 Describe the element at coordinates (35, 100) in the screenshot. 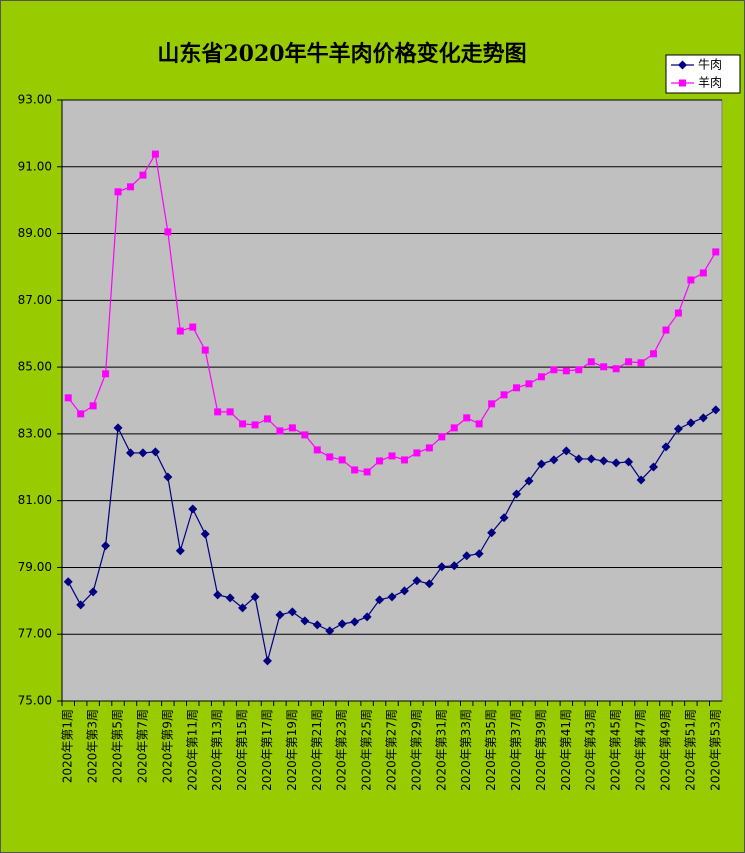

I see `y-tick-label: 93.00` at that location.